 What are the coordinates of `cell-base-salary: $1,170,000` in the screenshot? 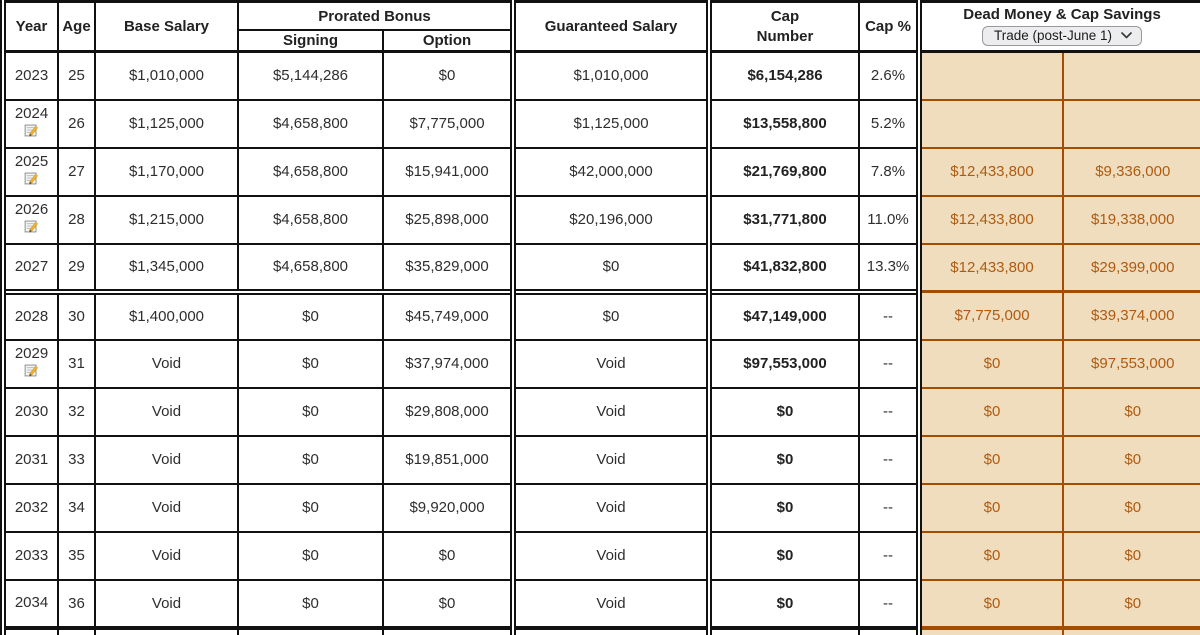 It's located at (166, 171).